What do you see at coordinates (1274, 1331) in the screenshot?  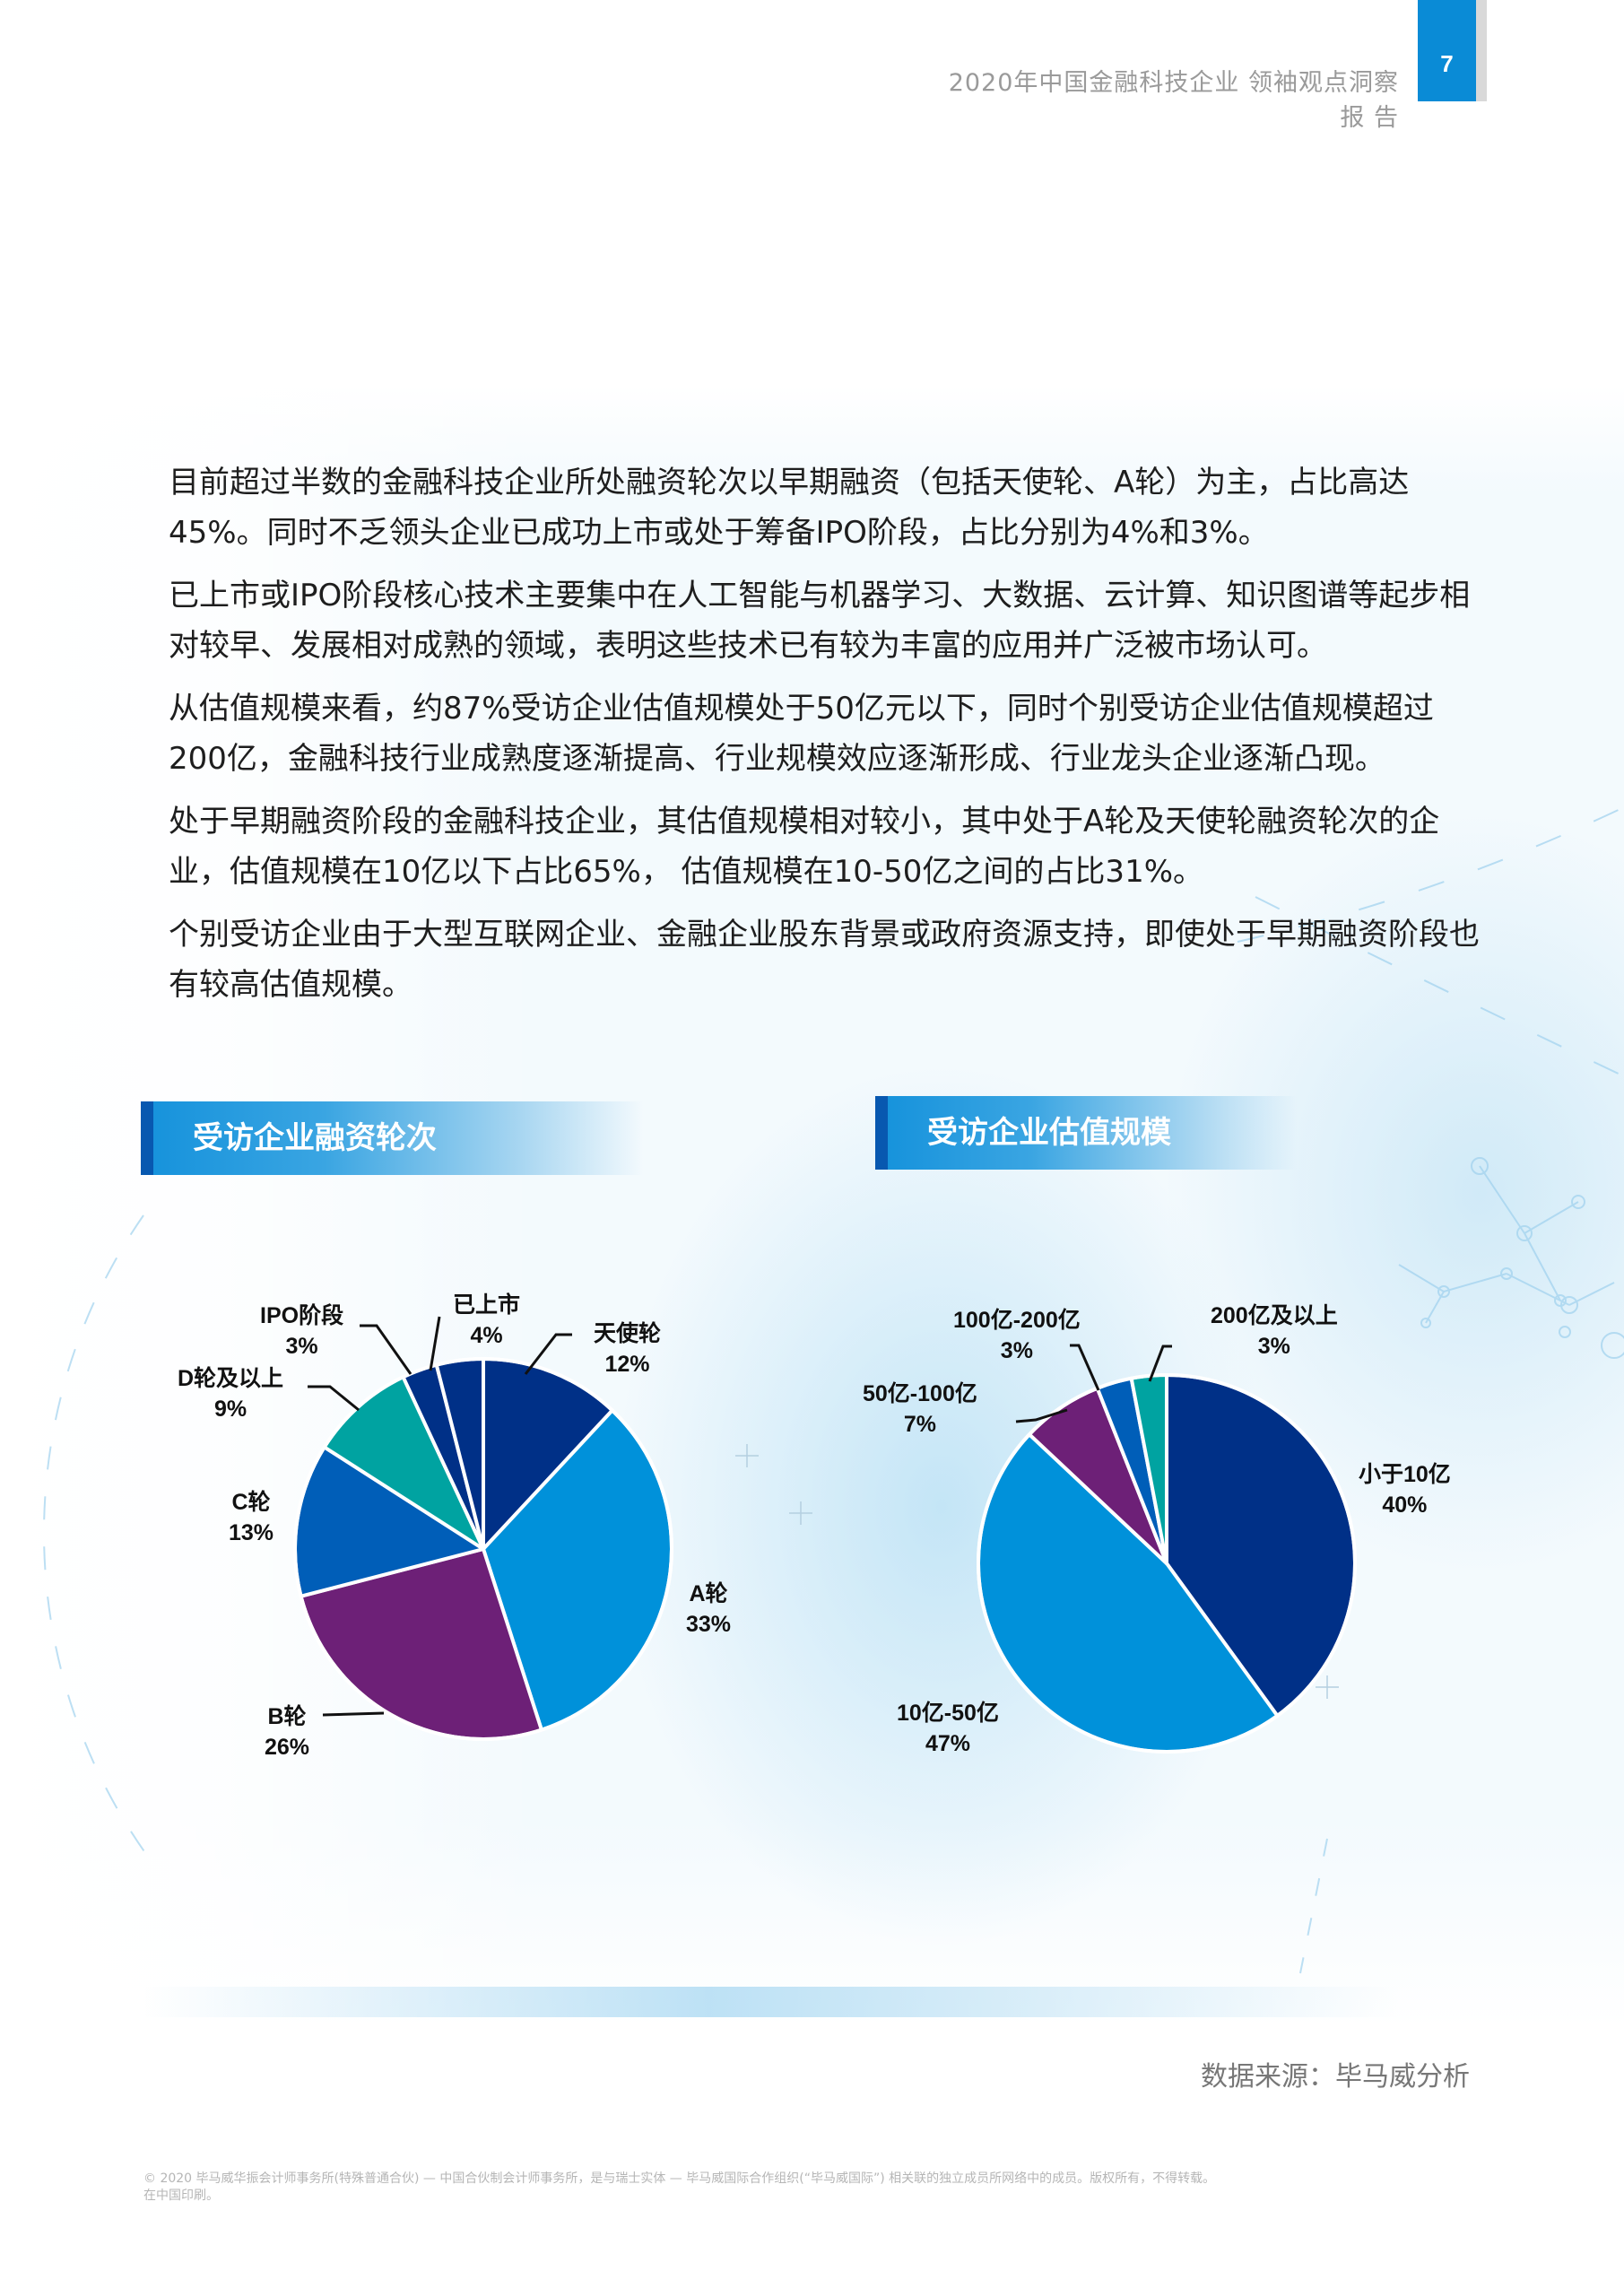 I see `pie-label-200-plus: 200亿及以上 3%` at bounding box center [1274, 1331].